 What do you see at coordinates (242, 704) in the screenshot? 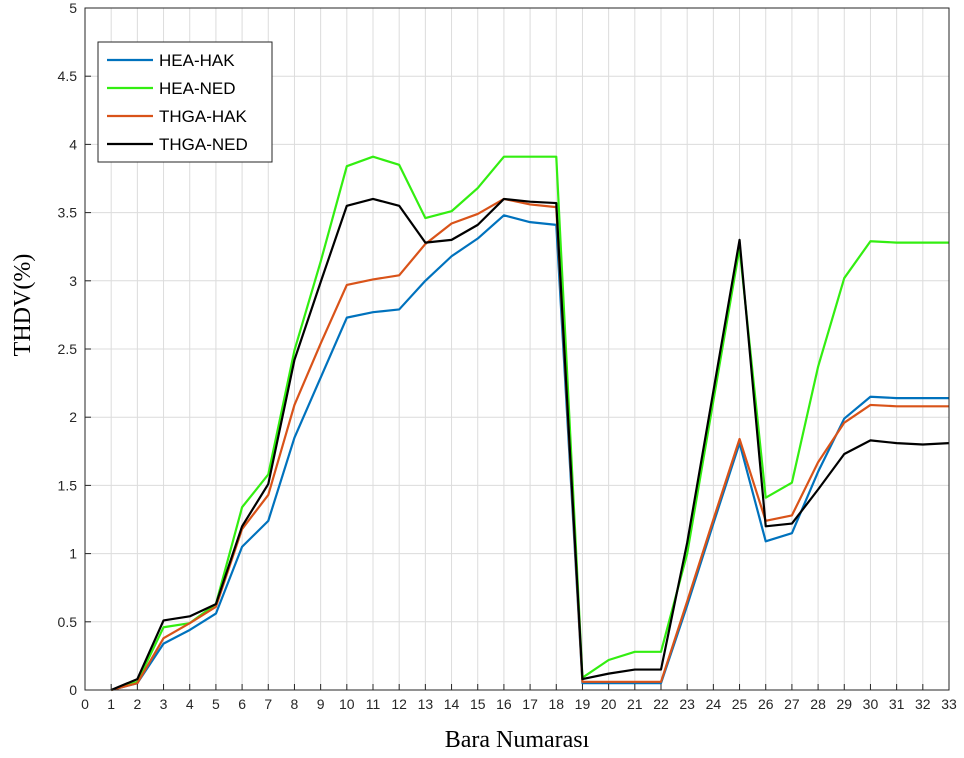
I see `x-tick-label: 6` at bounding box center [242, 704].